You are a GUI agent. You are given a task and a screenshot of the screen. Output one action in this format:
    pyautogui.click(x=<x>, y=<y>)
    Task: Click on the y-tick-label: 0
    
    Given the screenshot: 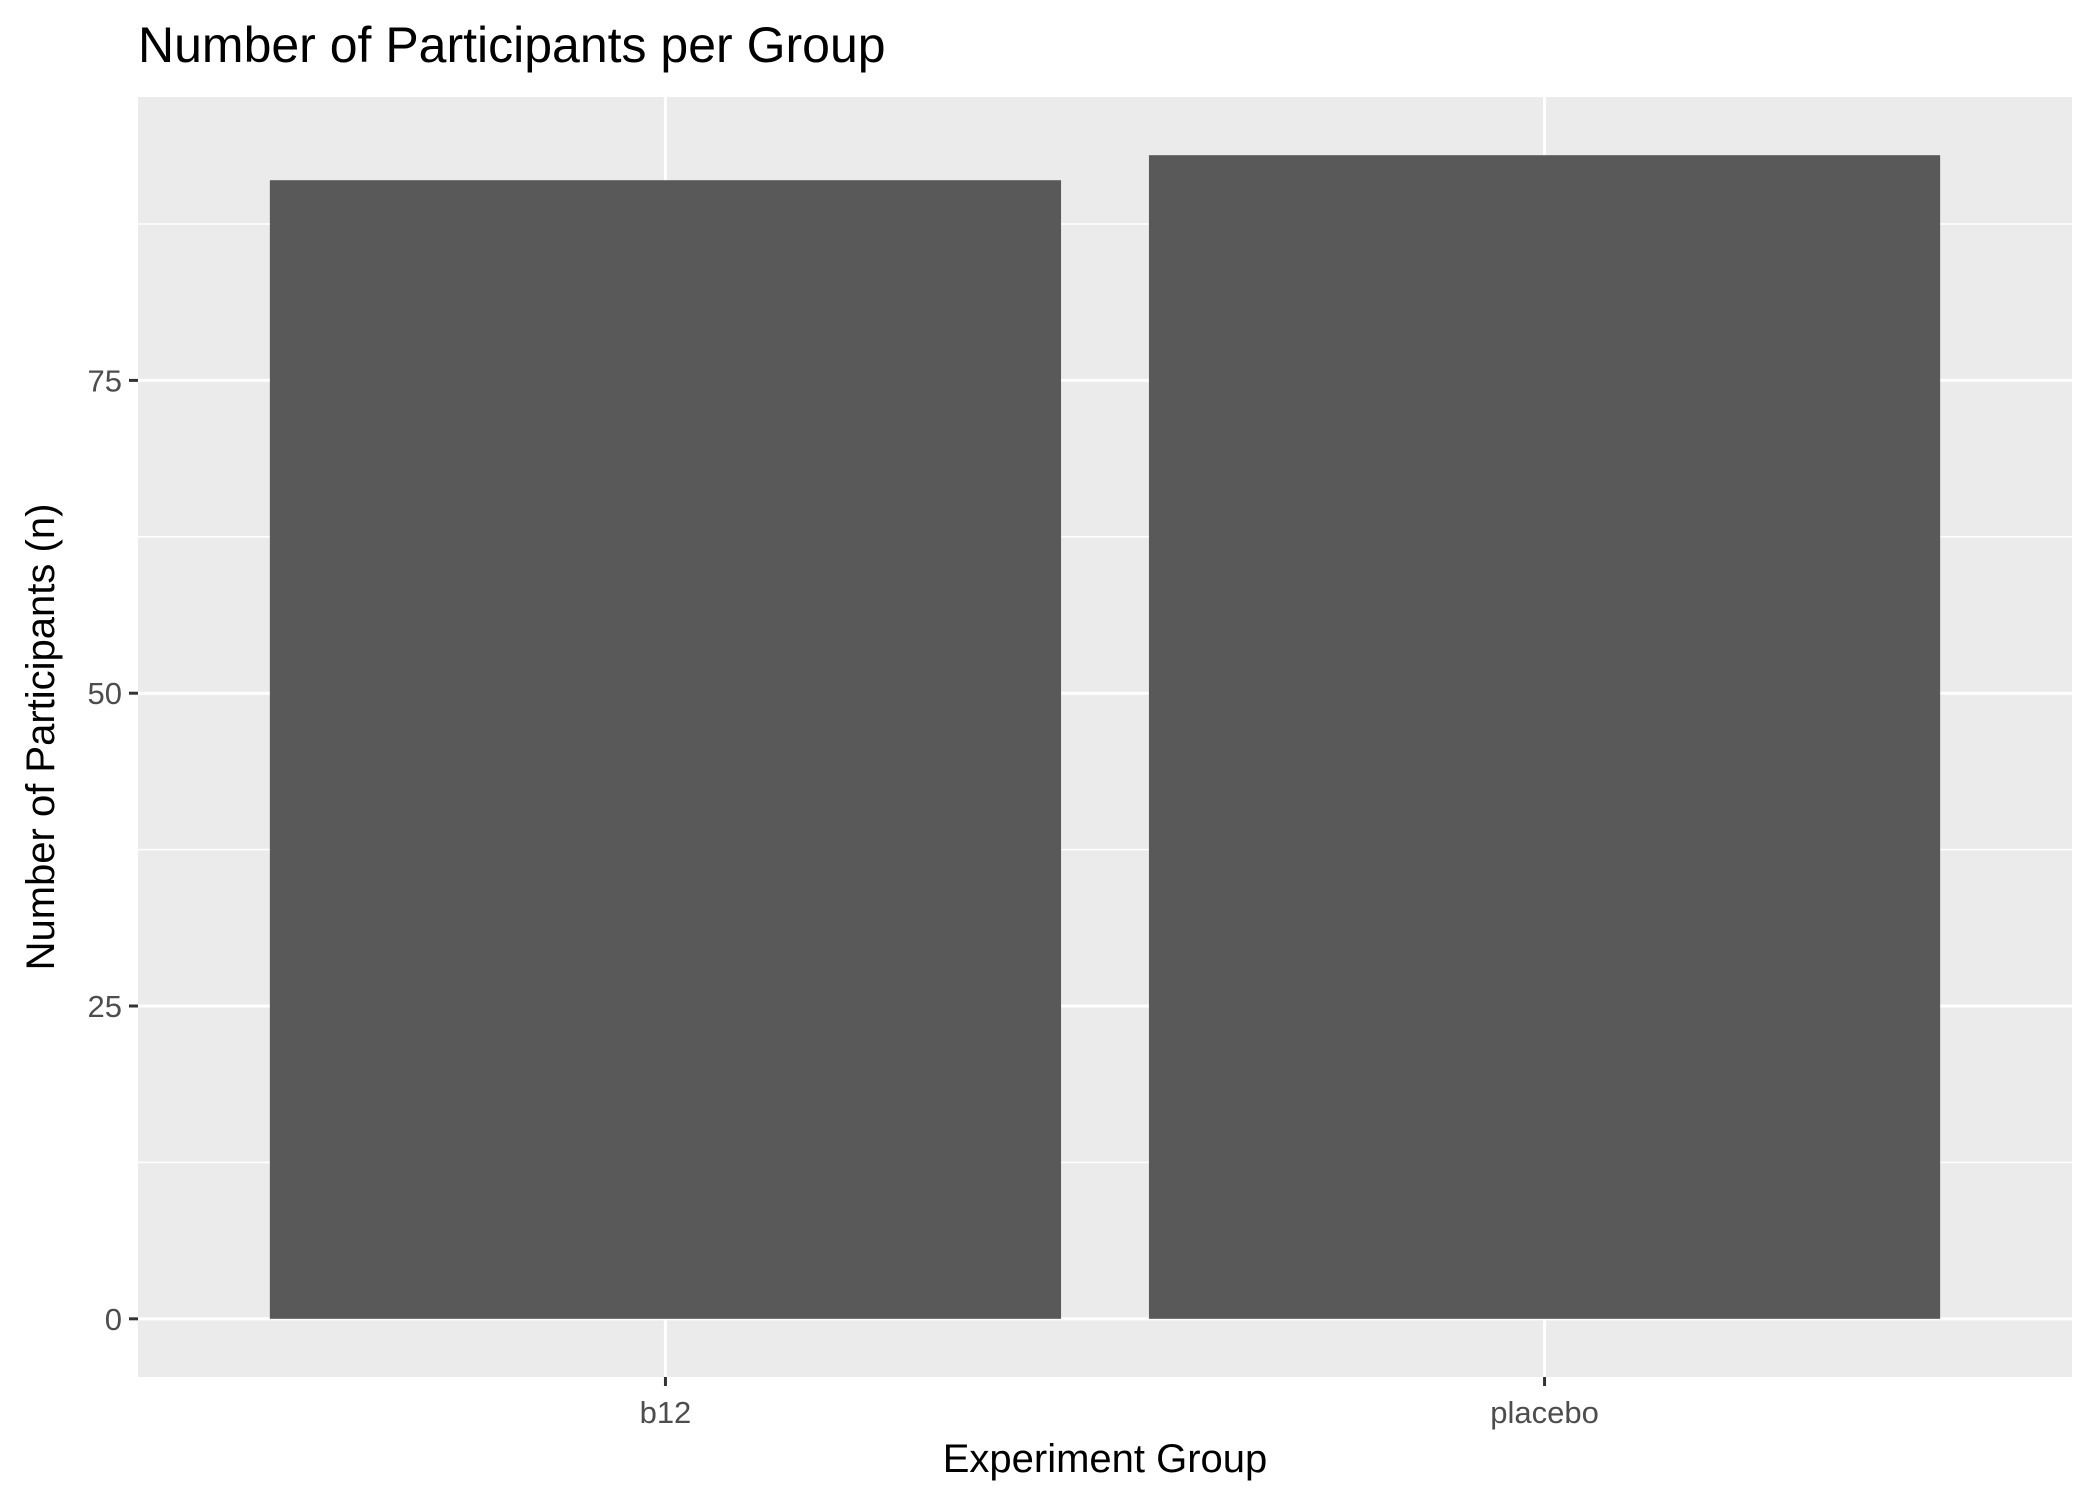 What is the action you would take?
    pyautogui.click(x=113, y=1319)
    